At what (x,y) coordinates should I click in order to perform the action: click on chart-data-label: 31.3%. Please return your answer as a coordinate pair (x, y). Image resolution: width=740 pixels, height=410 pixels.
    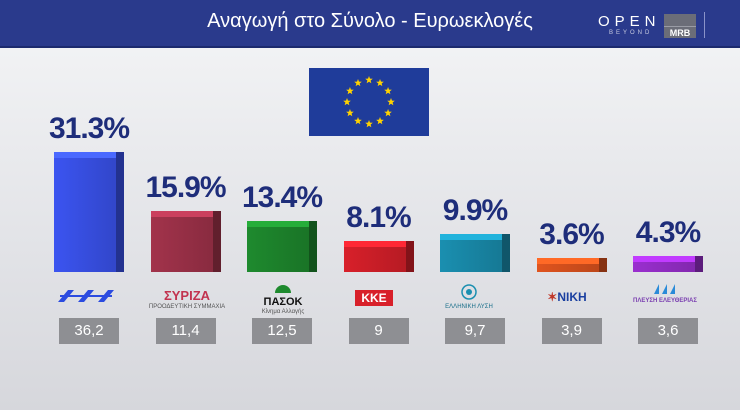
    Looking at the image, I should click on (89, 128).